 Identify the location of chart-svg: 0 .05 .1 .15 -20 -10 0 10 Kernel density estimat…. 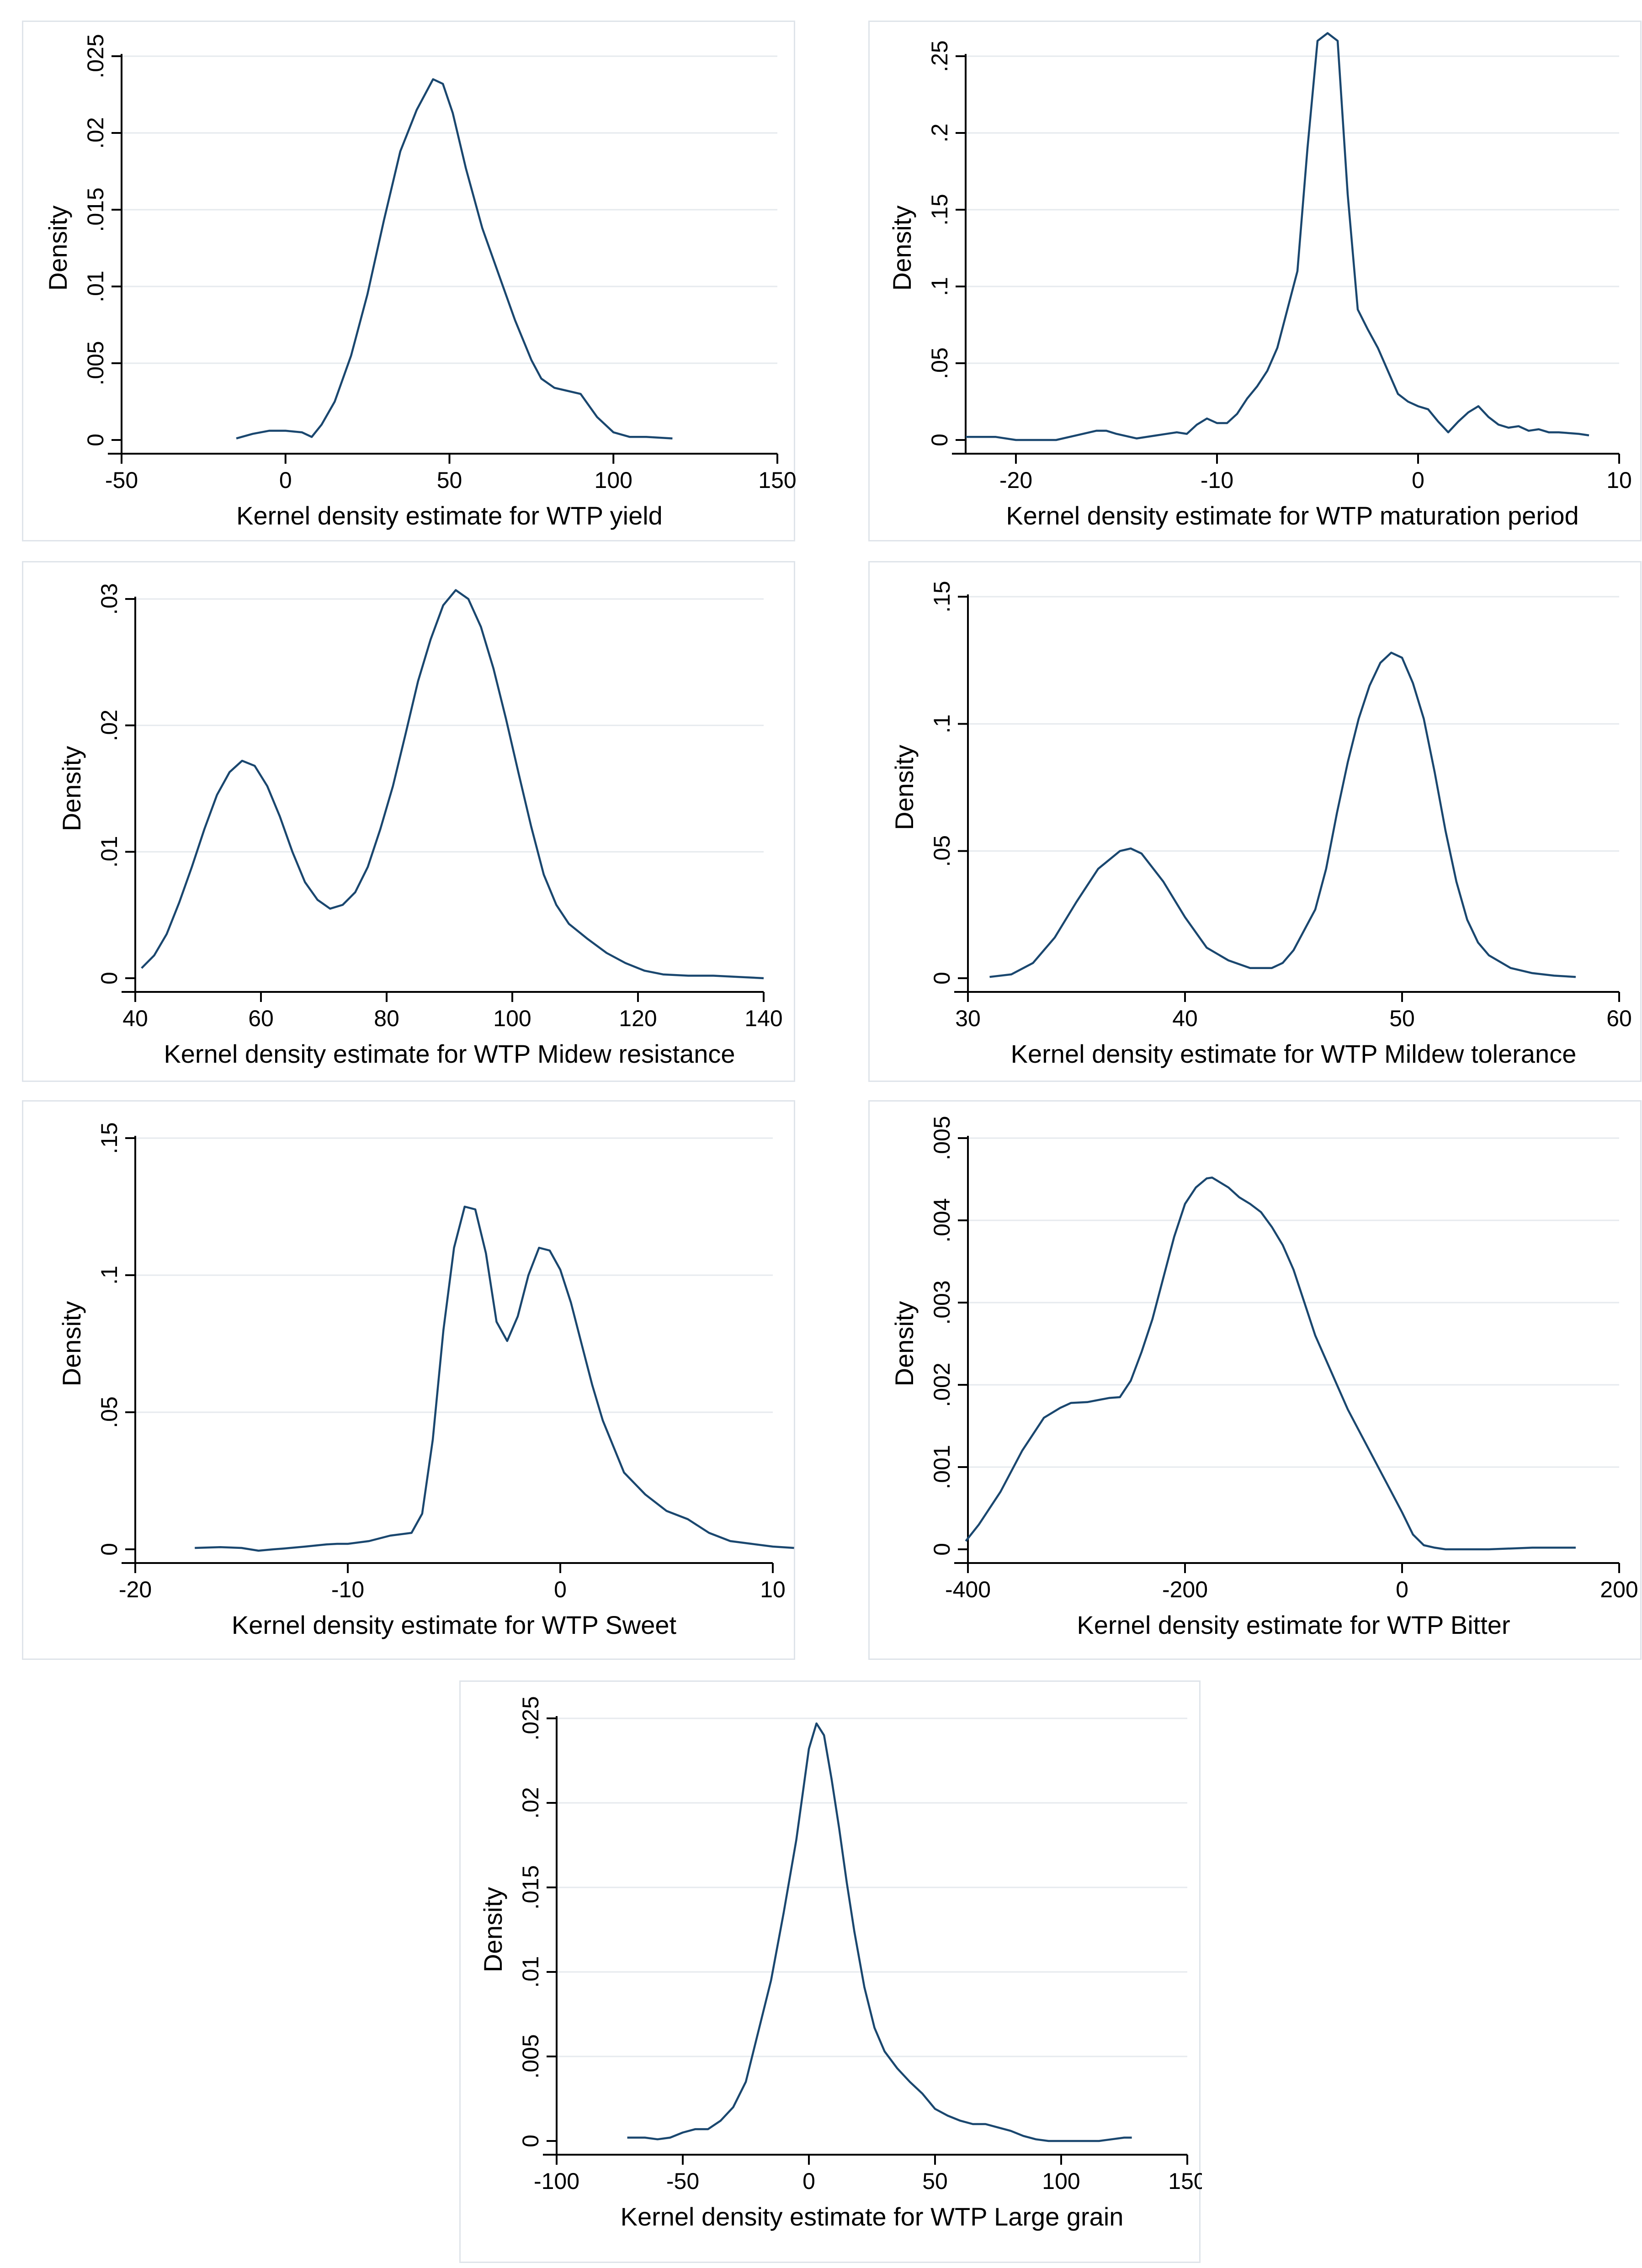
(425, 1380).